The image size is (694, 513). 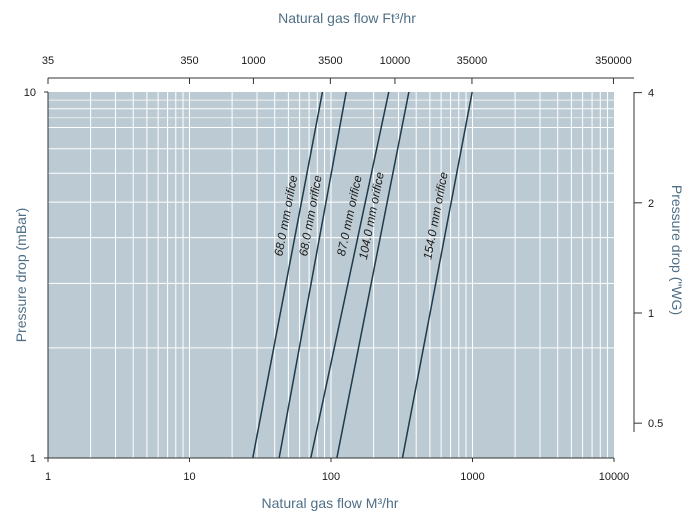 What do you see at coordinates (613, 61) in the screenshot?
I see `top-tick-label: 350000` at bounding box center [613, 61].